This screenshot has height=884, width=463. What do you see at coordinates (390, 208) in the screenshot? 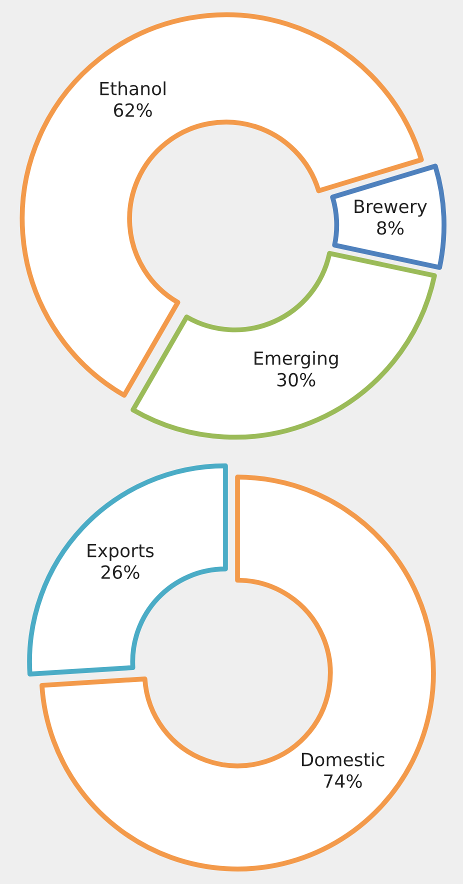
I see `slice-label: Brewery` at bounding box center [390, 208].